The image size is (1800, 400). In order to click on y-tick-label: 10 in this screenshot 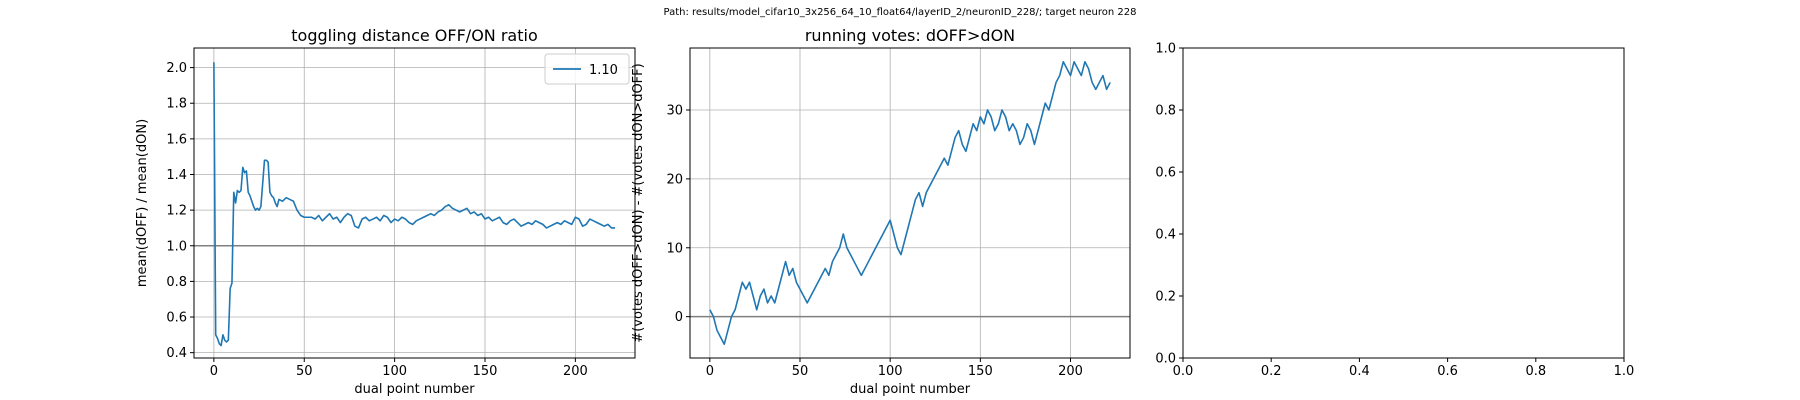, I will do `click(674, 248)`.